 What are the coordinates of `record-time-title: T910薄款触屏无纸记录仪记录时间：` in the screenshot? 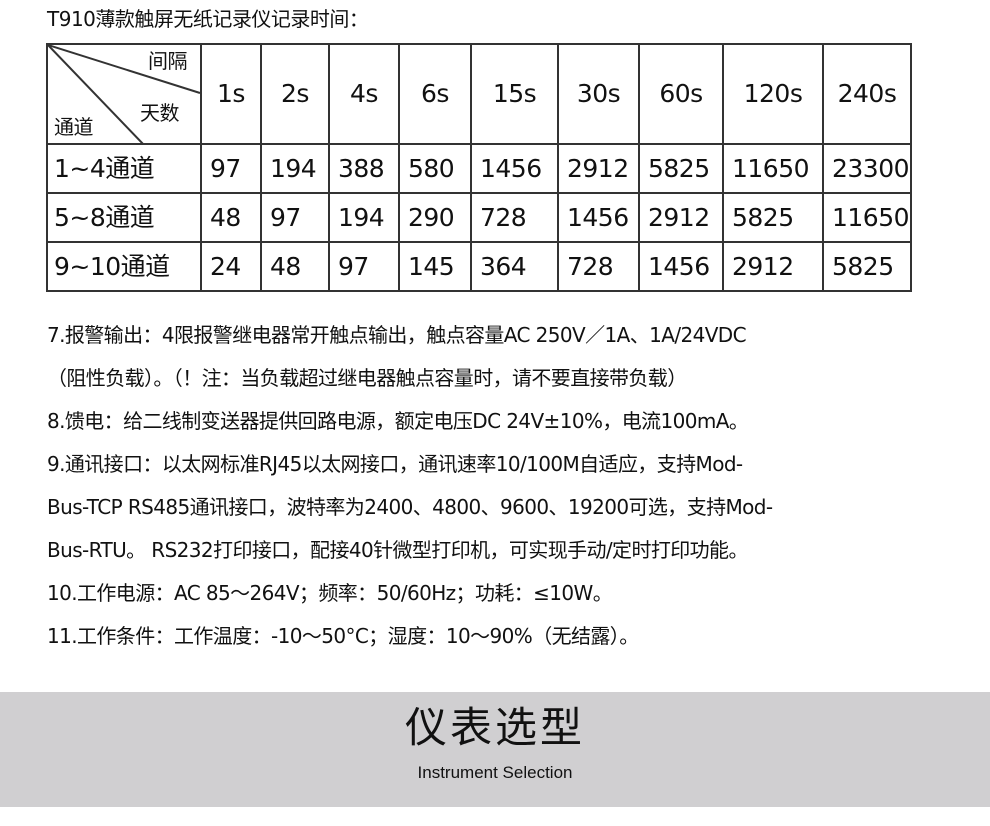 It's located at (208, 19).